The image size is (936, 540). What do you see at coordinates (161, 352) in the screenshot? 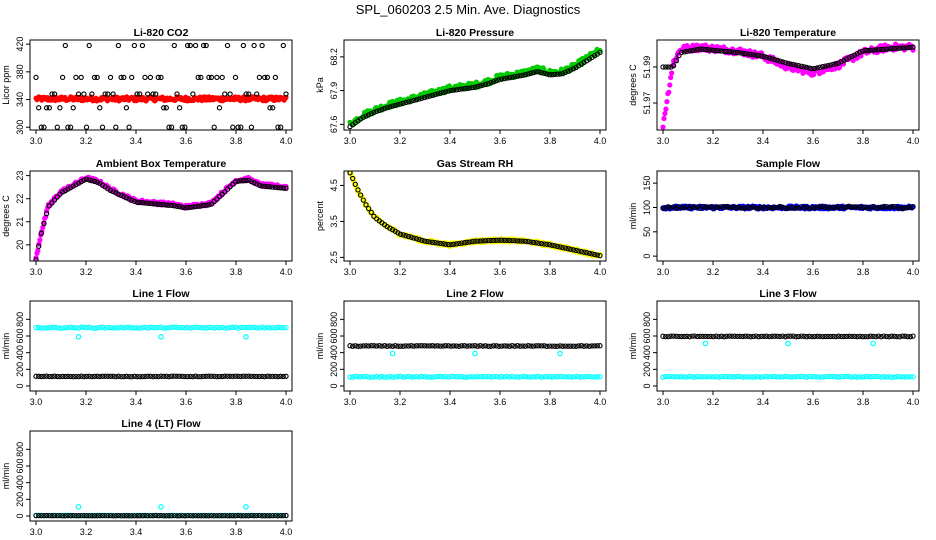
I see `data-marks` at bounding box center [161, 352].